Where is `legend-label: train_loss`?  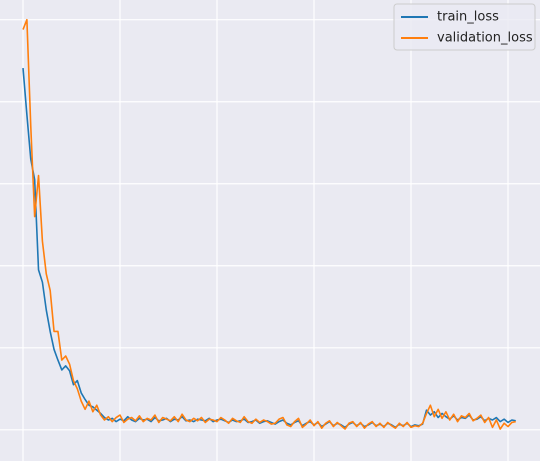 legend-label: train_loss is located at coordinates (468, 17).